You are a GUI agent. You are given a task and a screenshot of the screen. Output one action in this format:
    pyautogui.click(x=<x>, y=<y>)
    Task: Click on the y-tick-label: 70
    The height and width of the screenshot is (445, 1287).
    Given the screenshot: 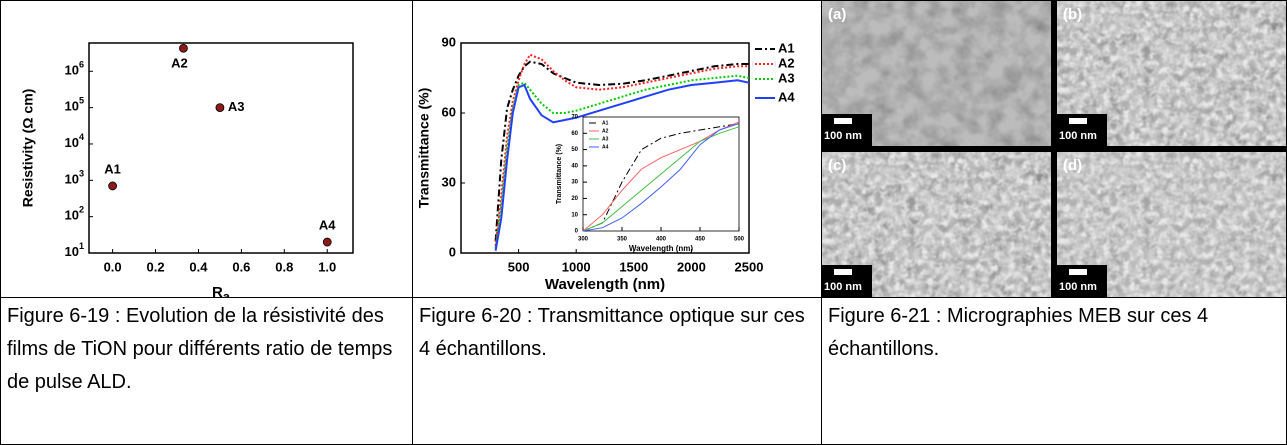 What is the action you would take?
    pyautogui.click(x=574, y=118)
    